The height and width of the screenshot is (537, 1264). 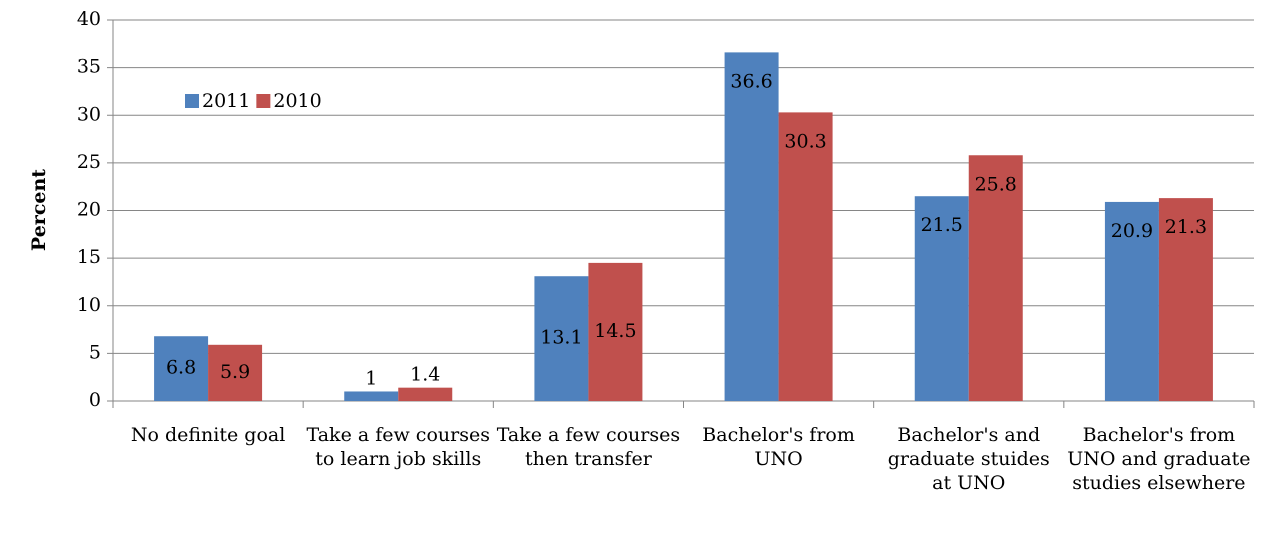 What do you see at coordinates (371, 378) in the screenshot?
I see `data-label: 1` at bounding box center [371, 378].